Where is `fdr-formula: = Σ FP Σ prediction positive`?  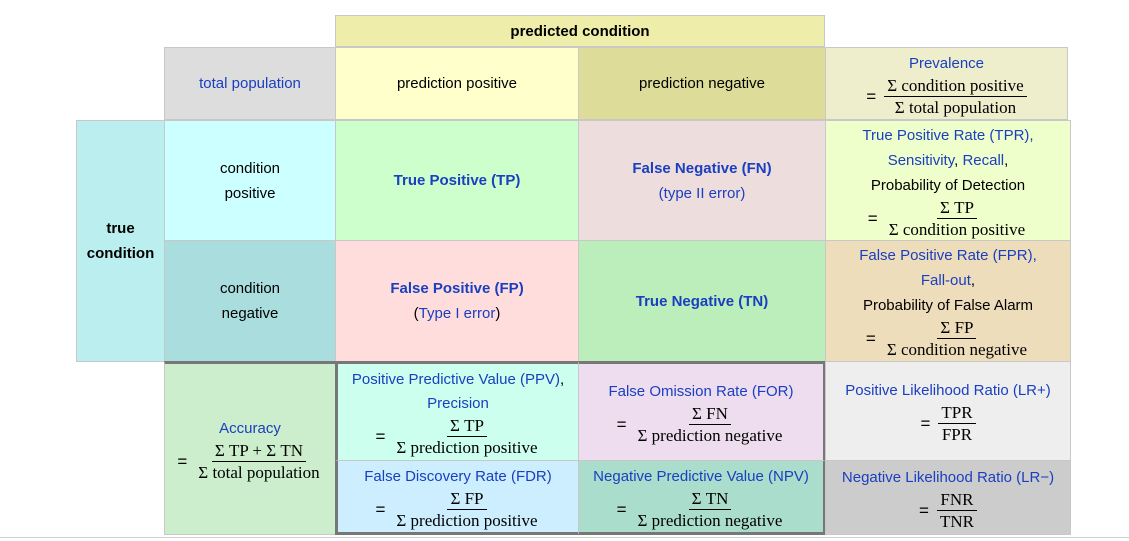 fdr-formula: = Σ FP Σ prediction positive is located at coordinates (457, 509).